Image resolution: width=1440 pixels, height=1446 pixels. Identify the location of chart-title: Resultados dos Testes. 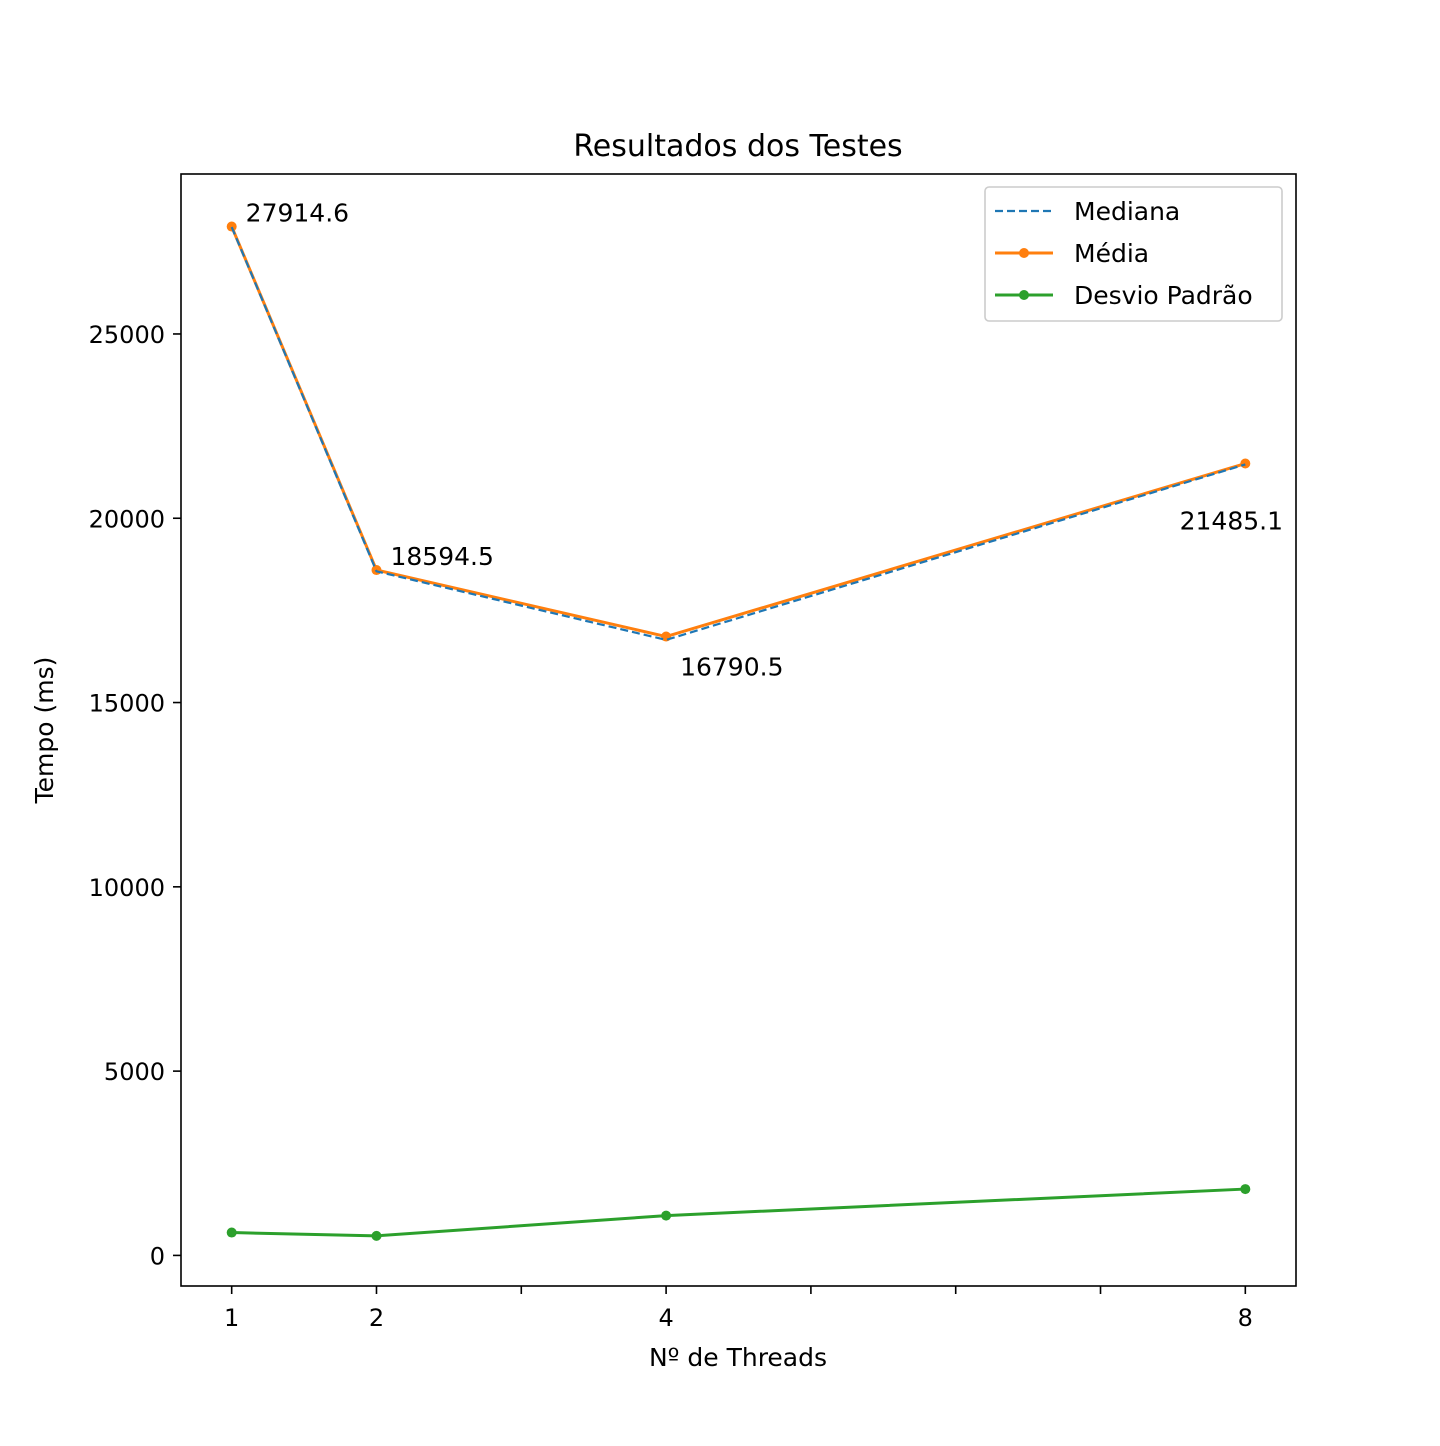
(737, 146).